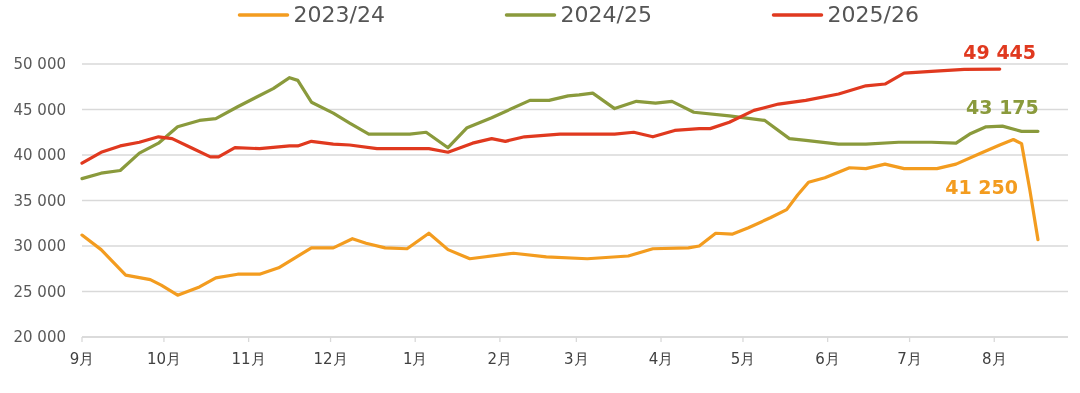 Image resolution: width=1080 pixels, height=393 pixels. Describe the element at coordinates (1000, 52) in the screenshot. I see `annotation: 49 445` at that location.